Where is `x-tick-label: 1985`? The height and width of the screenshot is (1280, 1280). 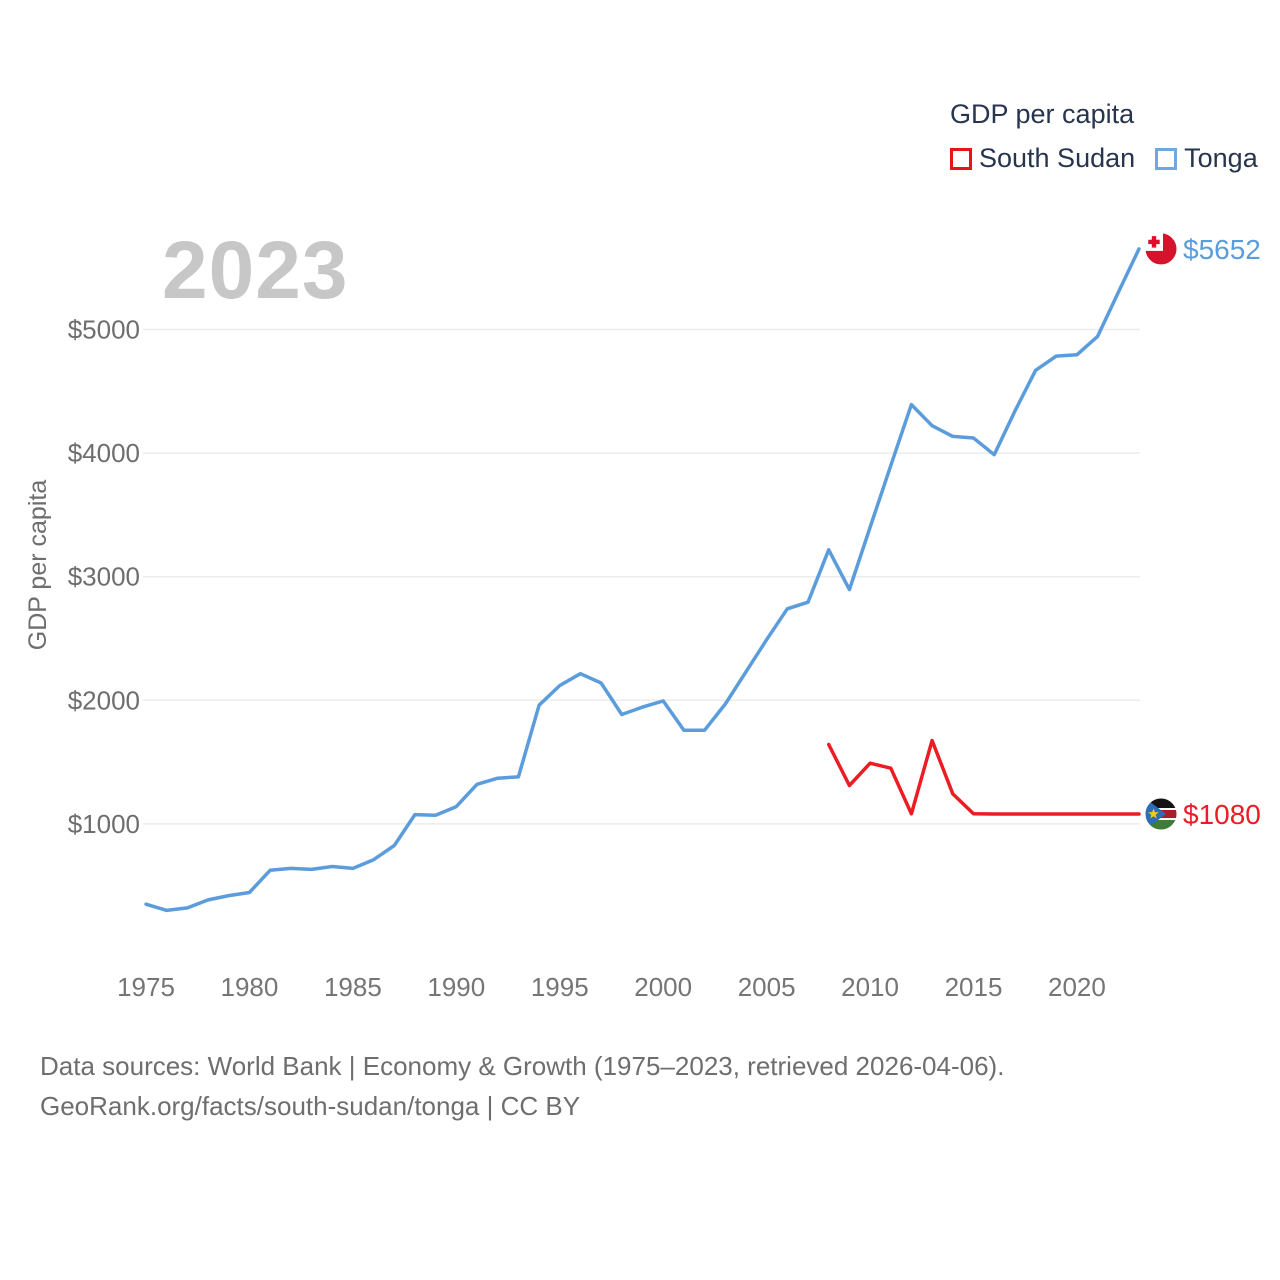 x-tick-label: 1985 is located at coordinates (353, 987).